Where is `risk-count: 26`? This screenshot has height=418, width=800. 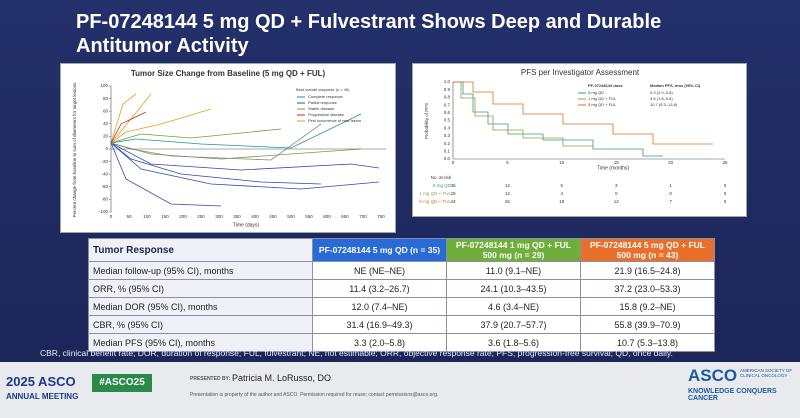
risk-count: 26 is located at coordinates (508, 201).